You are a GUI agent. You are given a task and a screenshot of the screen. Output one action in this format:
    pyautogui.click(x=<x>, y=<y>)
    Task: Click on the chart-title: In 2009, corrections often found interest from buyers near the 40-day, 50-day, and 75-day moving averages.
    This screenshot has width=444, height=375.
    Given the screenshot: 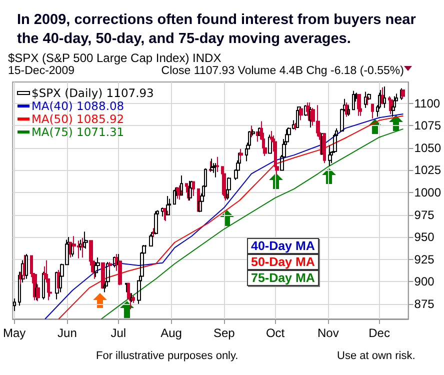 What is the action you would take?
    pyautogui.click(x=217, y=30)
    